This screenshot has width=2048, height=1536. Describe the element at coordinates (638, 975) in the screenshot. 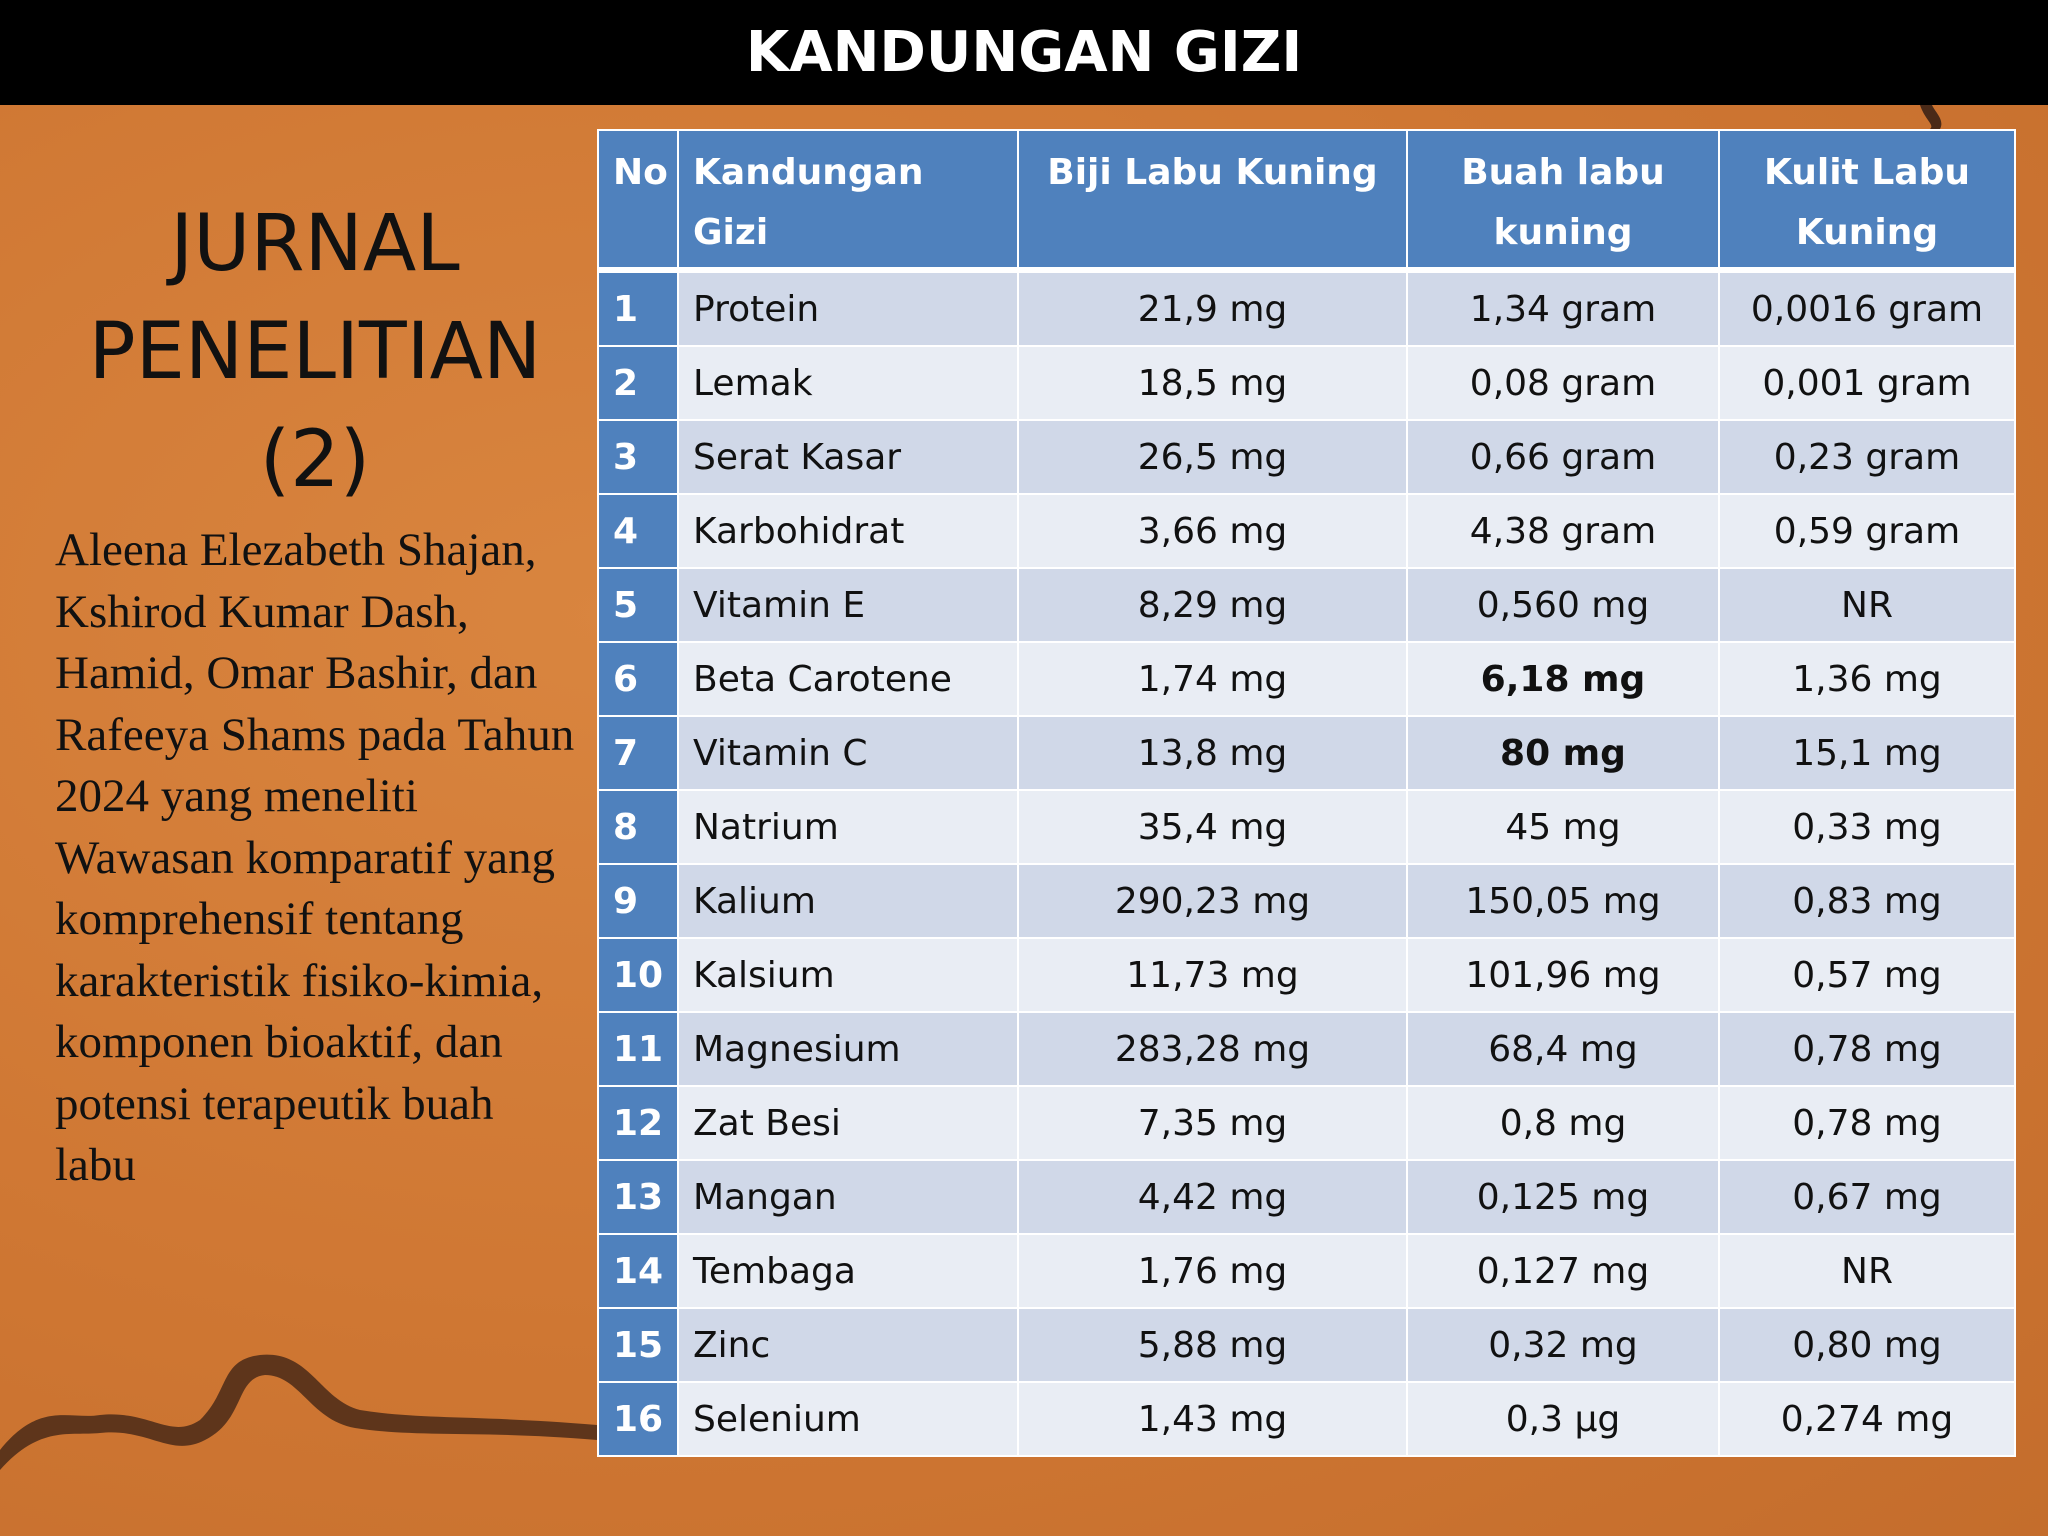

I see `row-number: 10` at that location.